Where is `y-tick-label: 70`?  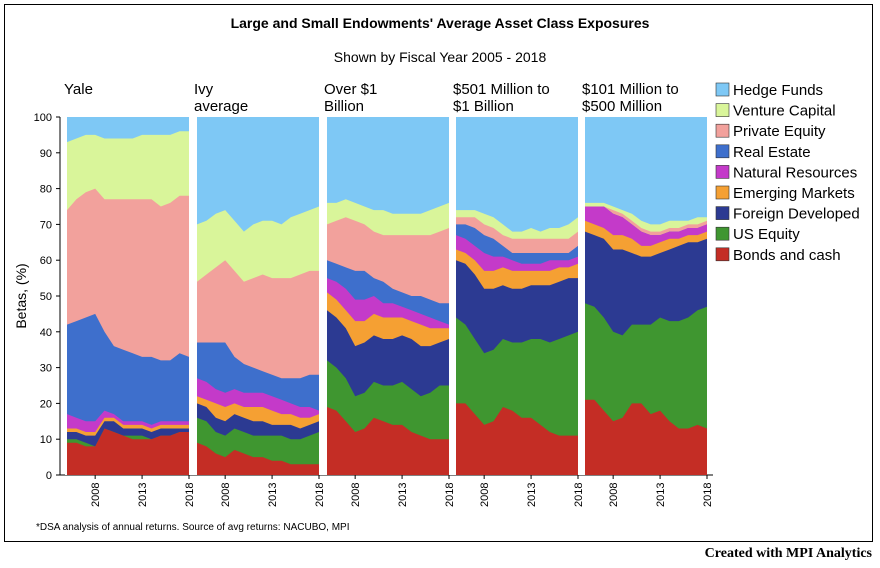 y-tick-label: 70 is located at coordinates (46, 225).